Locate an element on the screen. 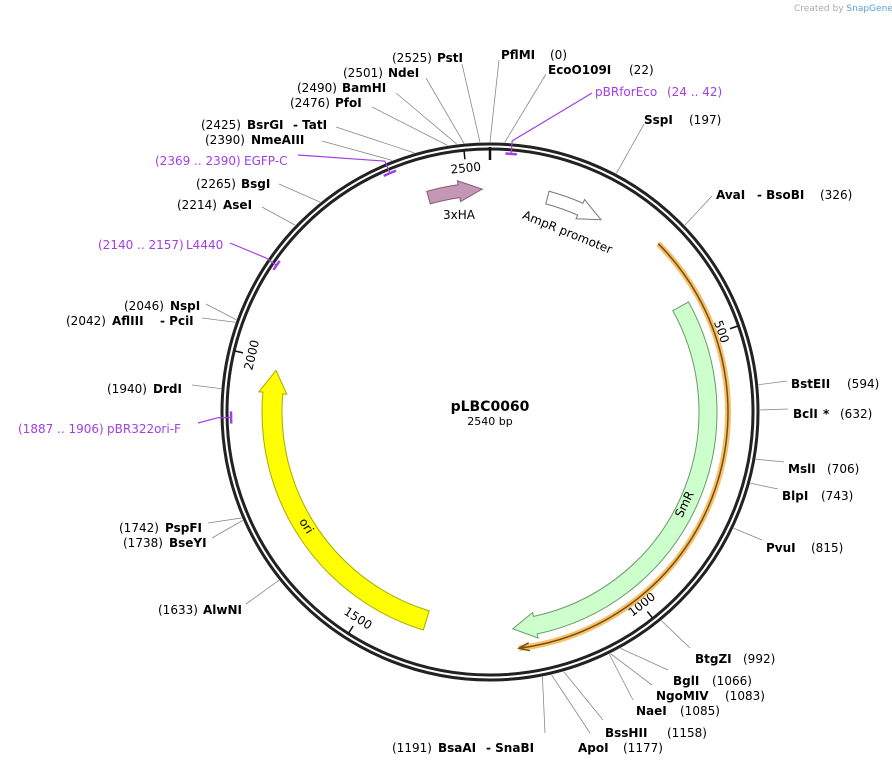  orange-feature-arc is located at coordinates (623, 446).